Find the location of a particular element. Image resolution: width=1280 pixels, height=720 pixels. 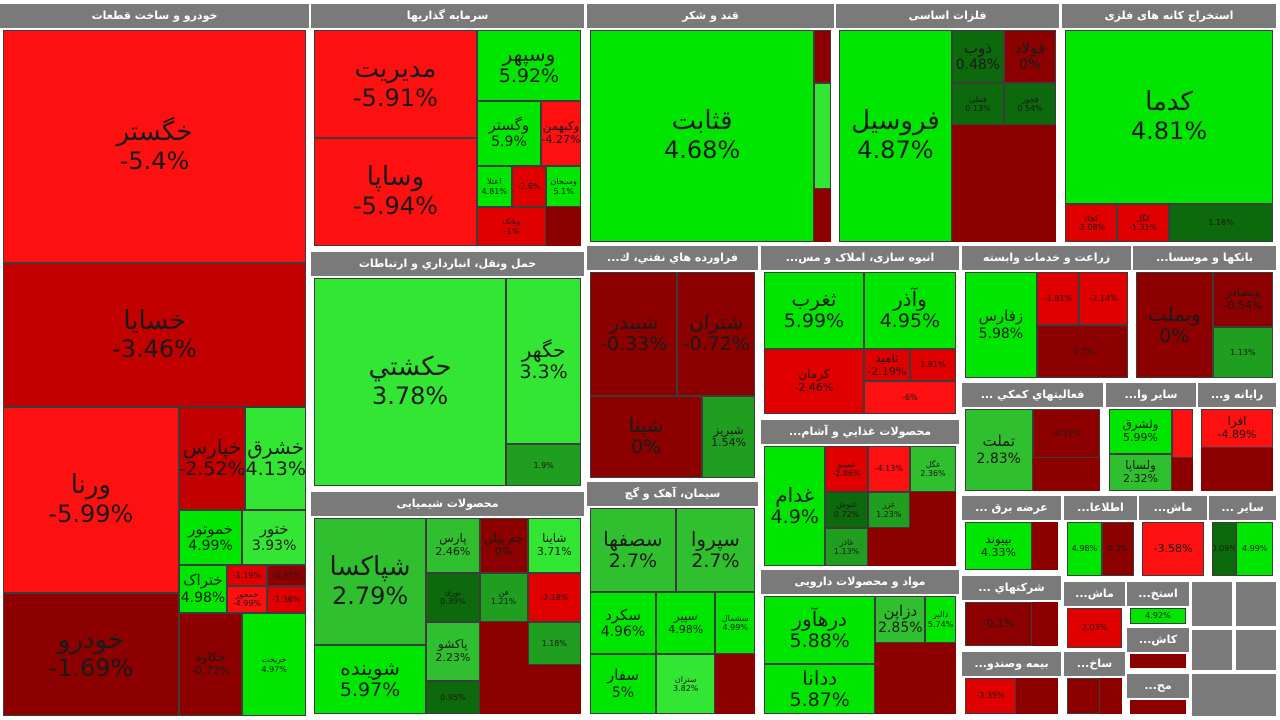

stock-tile: -3.58% is located at coordinates (1173, 549).